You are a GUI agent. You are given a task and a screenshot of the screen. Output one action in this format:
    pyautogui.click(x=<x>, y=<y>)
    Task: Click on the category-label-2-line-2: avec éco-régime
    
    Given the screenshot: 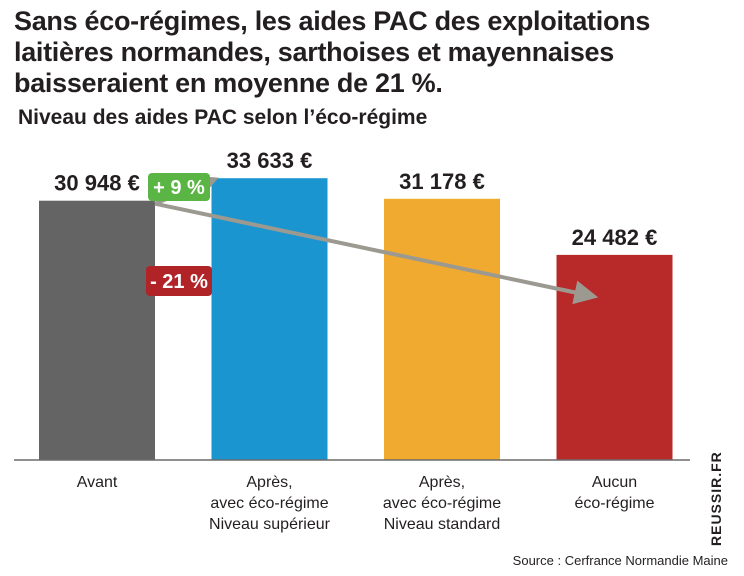 What is the action you would take?
    pyautogui.click(x=269, y=503)
    